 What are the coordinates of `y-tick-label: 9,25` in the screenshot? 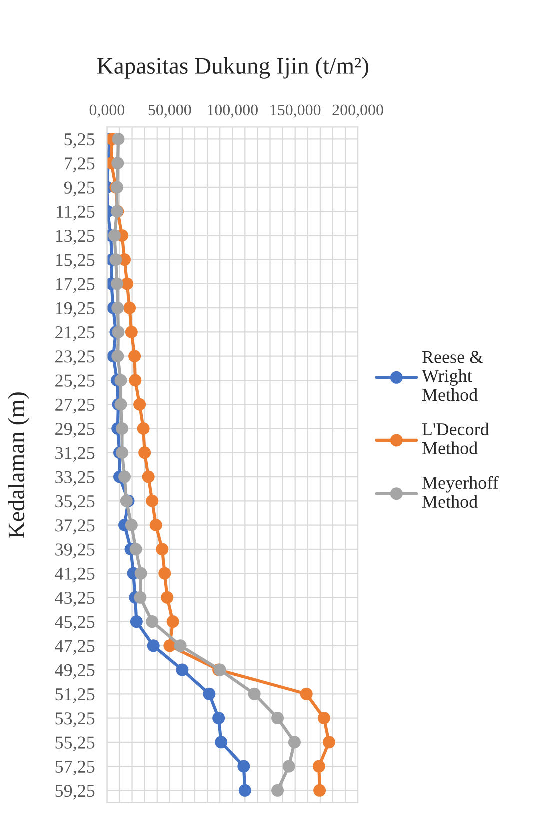 It's located at (79, 189).